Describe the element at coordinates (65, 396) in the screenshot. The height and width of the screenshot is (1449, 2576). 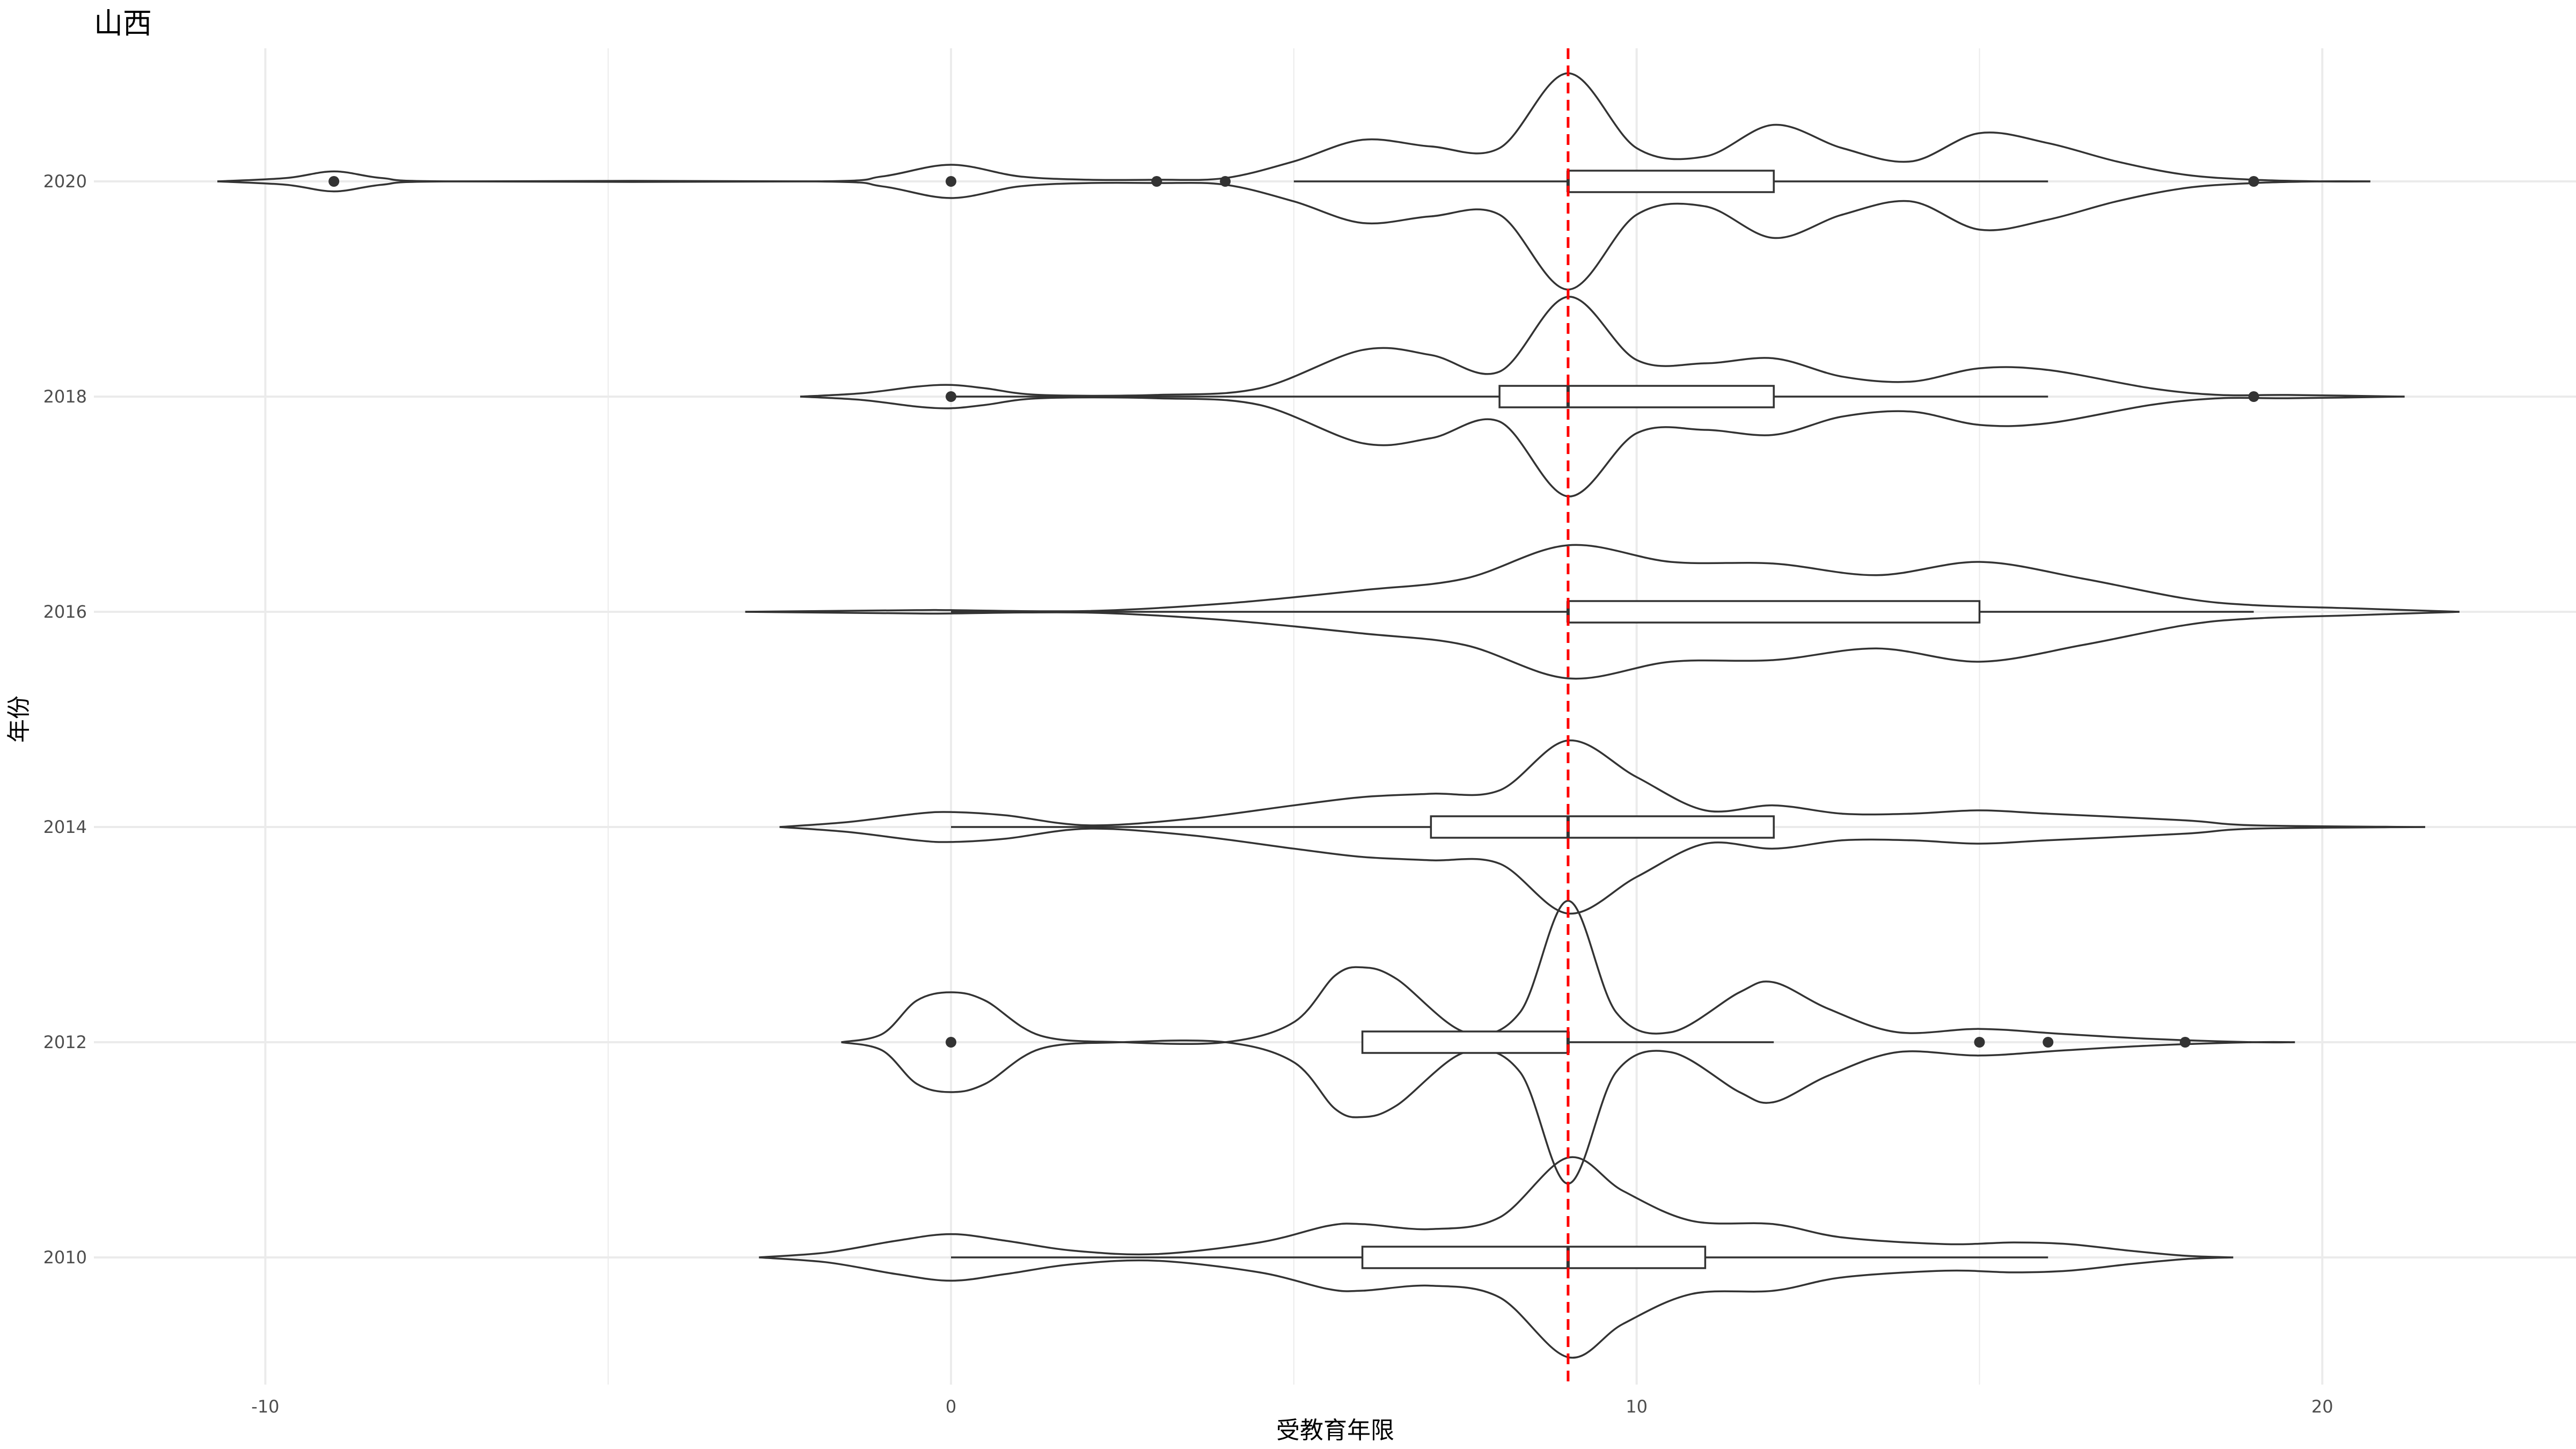
I see `y-tick-label: 2018` at that location.